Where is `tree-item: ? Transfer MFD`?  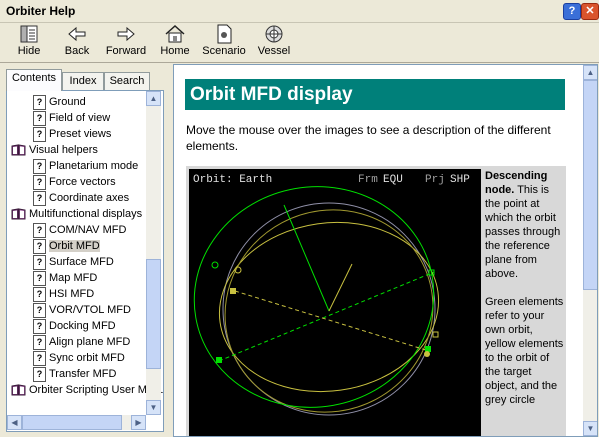 tree-item: ? Transfer MFD is located at coordinates (74, 374).